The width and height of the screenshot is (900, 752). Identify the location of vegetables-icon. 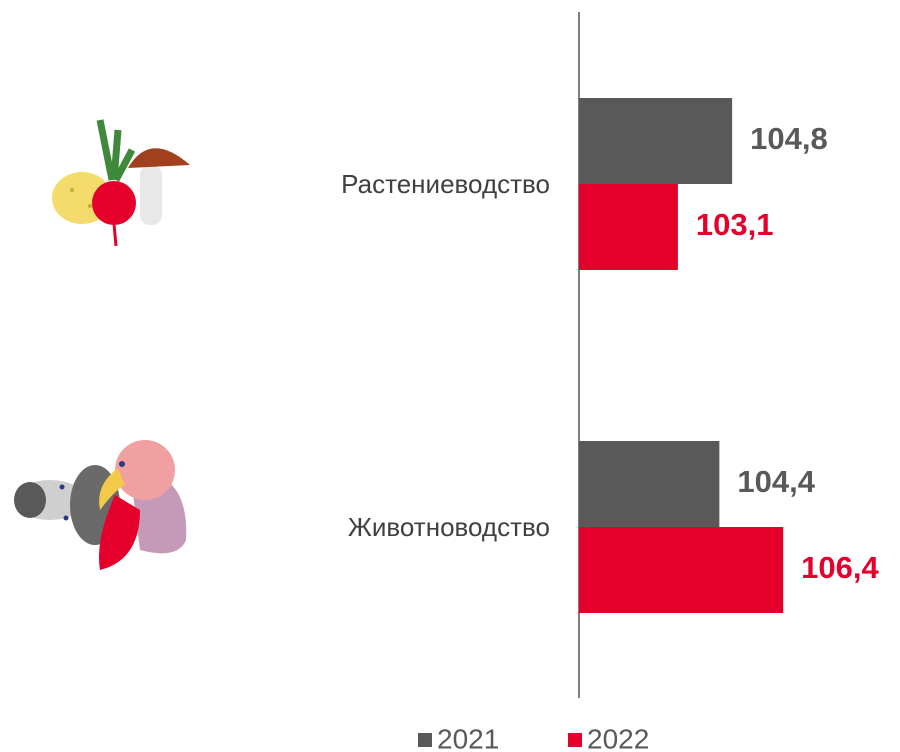
(121, 183).